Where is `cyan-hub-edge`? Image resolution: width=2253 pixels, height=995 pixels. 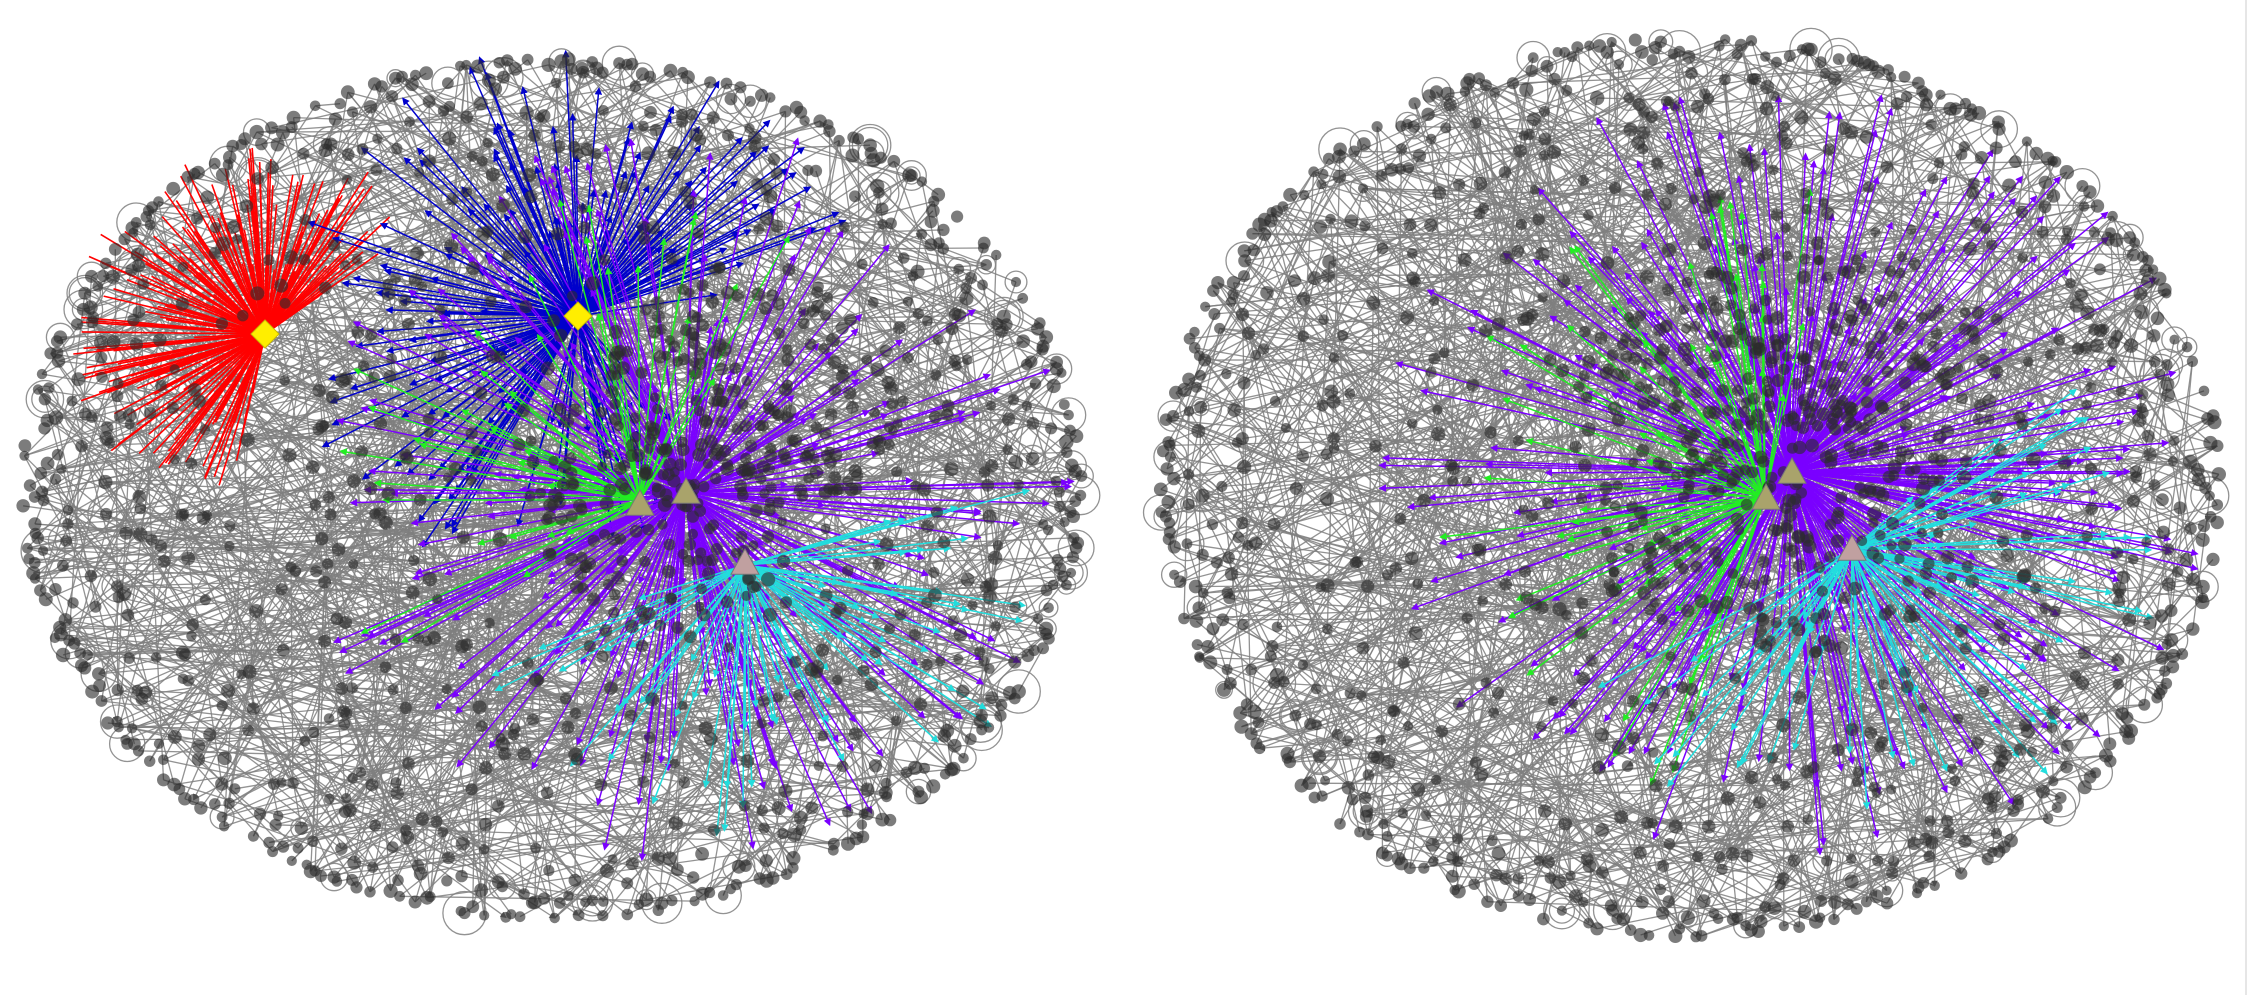
cyan-hub-edge is located at coordinates (710, 641).